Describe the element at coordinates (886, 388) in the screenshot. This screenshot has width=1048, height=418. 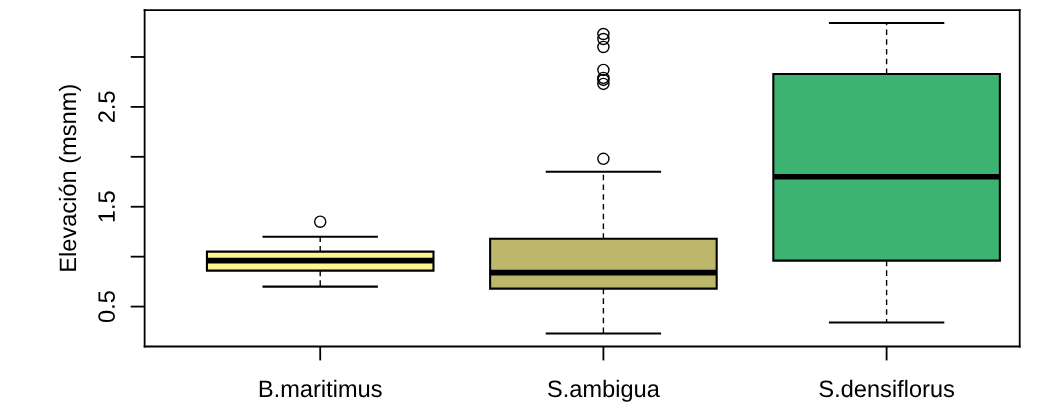
I see `x-tick-label: S.densiflorus` at that location.